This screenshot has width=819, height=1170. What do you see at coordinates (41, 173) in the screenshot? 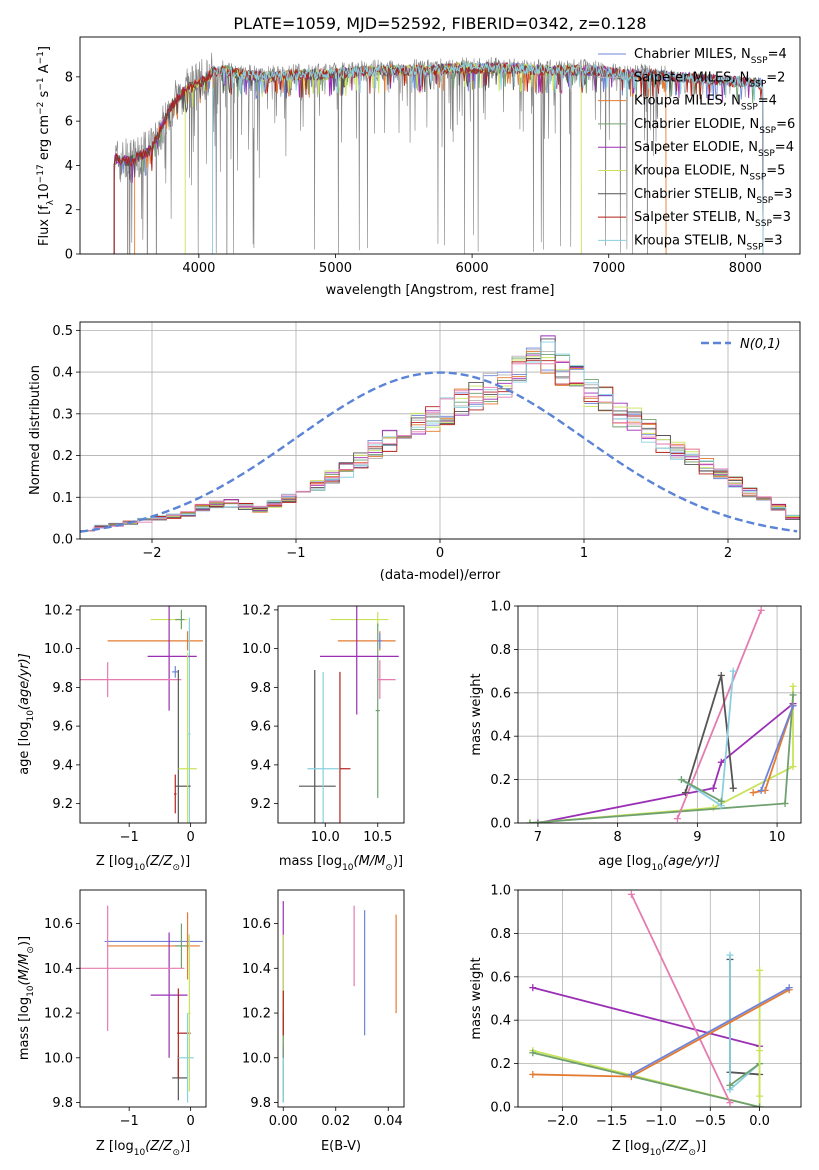
I see `y-axis-label-part: −17` at bounding box center [41, 173].